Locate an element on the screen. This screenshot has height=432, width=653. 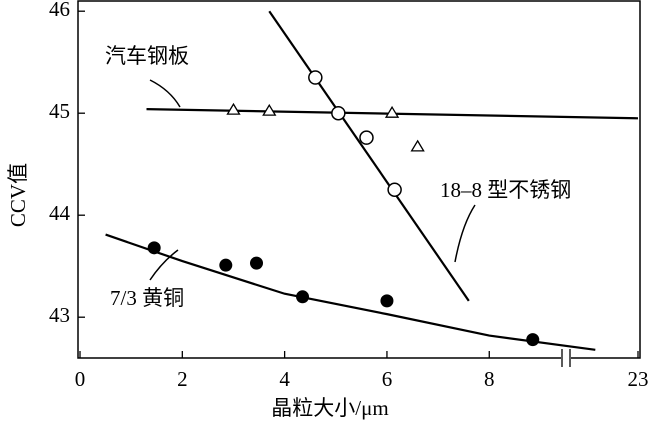
x-tick-label: 6 is located at coordinates (387, 379).